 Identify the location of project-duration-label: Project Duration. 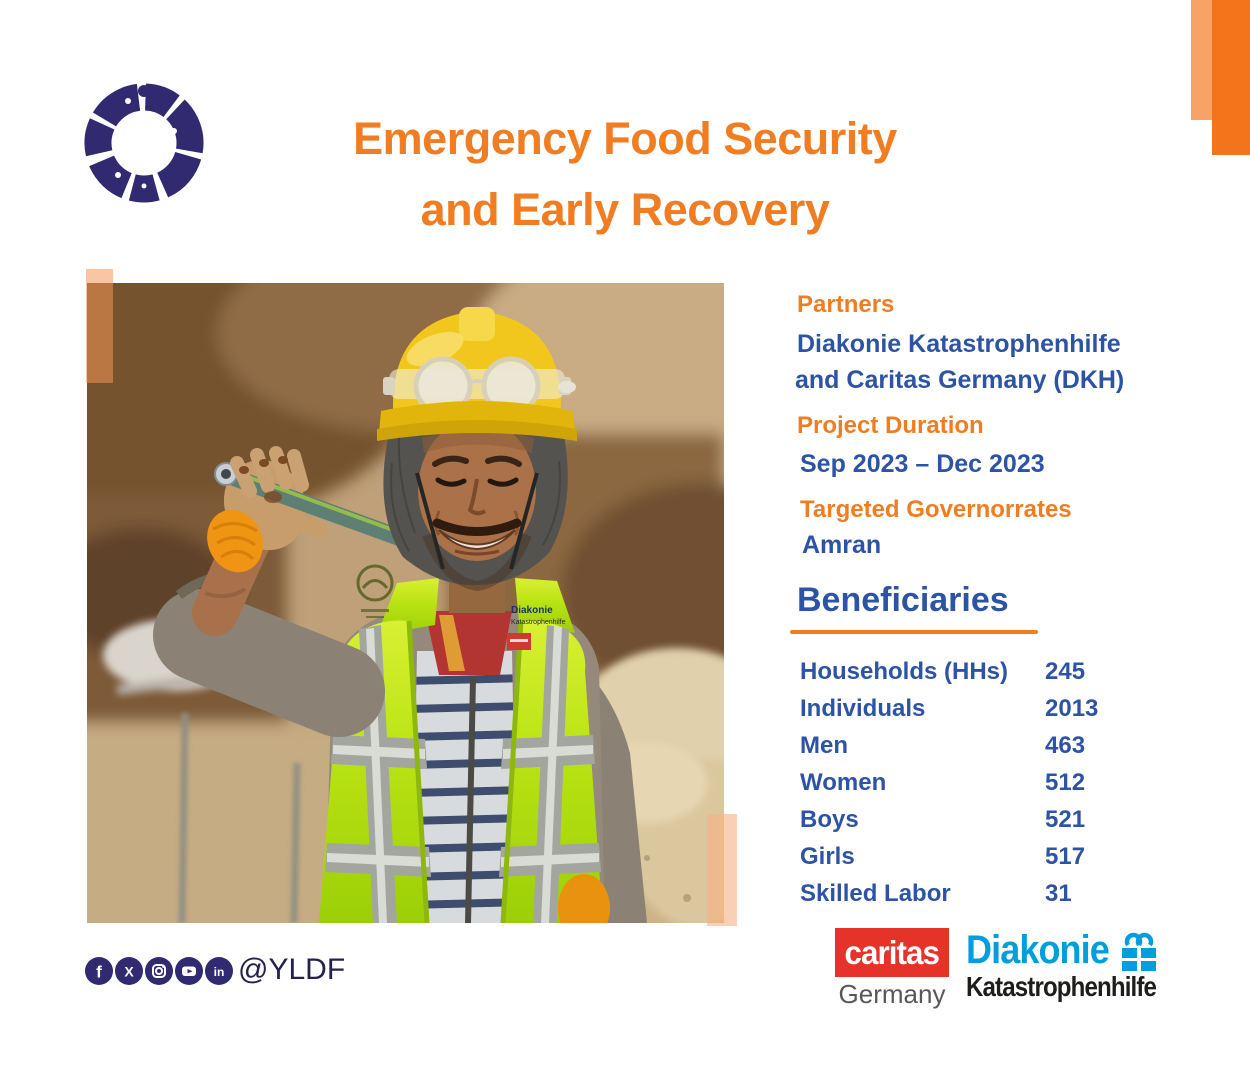
(890, 425).